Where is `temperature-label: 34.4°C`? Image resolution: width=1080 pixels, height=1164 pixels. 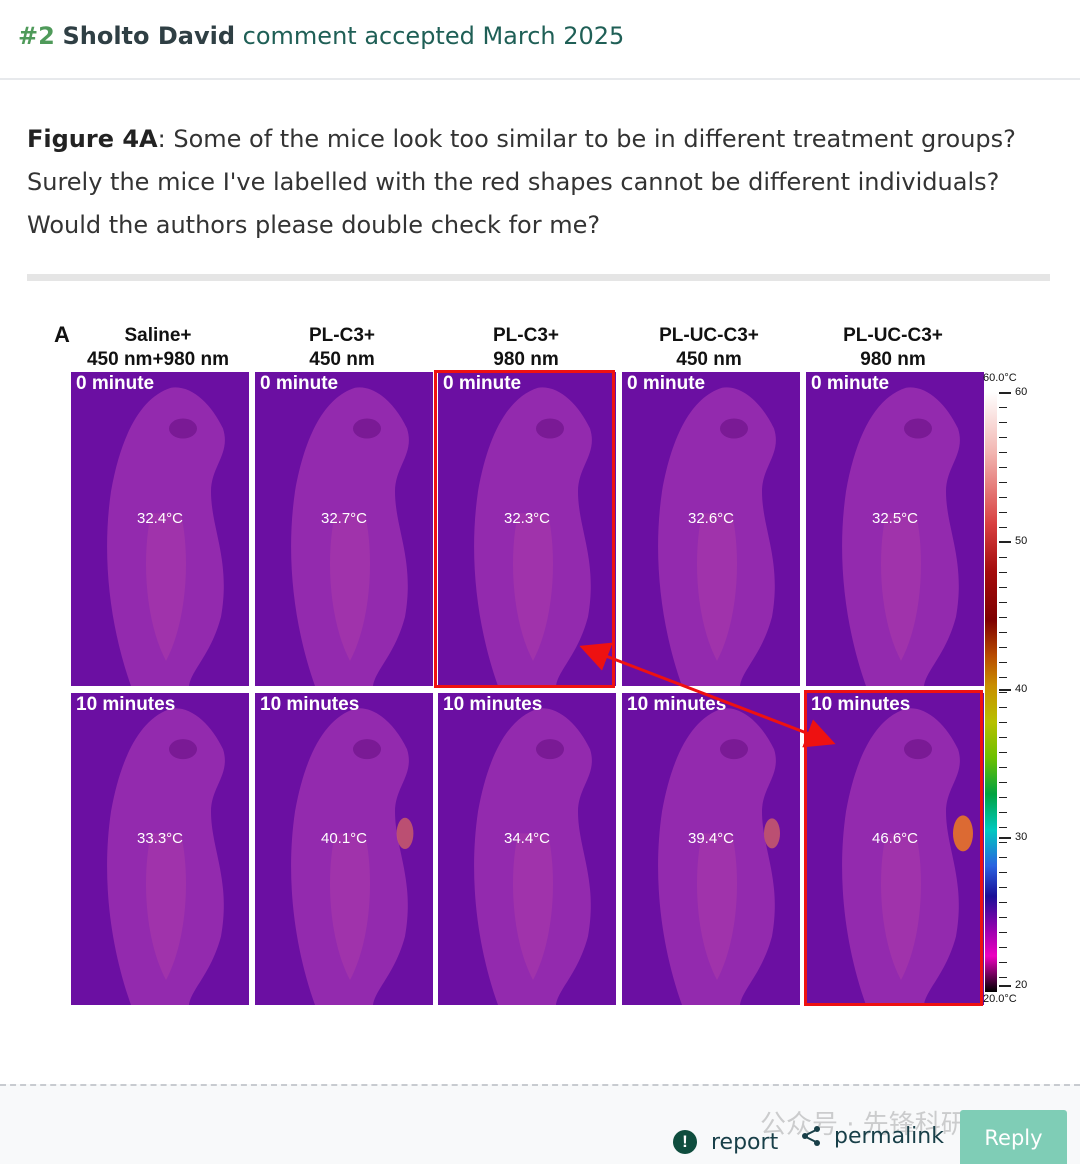 temperature-label: 34.4°C is located at coordinates (527, 839).